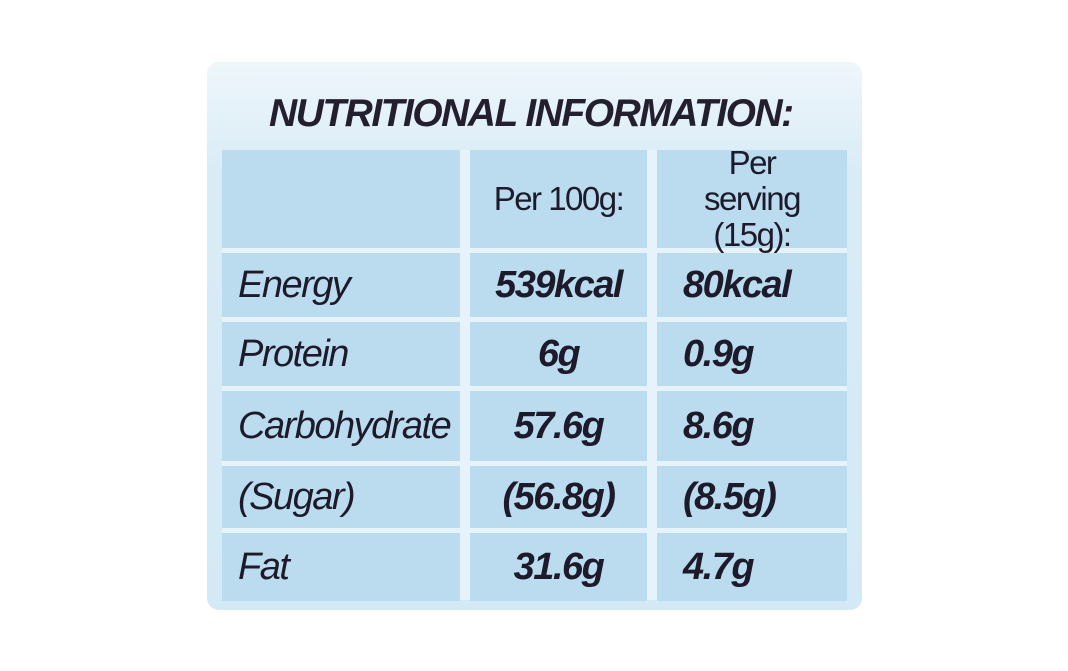 The height and width of the screenshot is (671, 1068). Describe the element at coordinates (341, 497) in the screenshot. I see `row-label: (Sugar)` at that location.